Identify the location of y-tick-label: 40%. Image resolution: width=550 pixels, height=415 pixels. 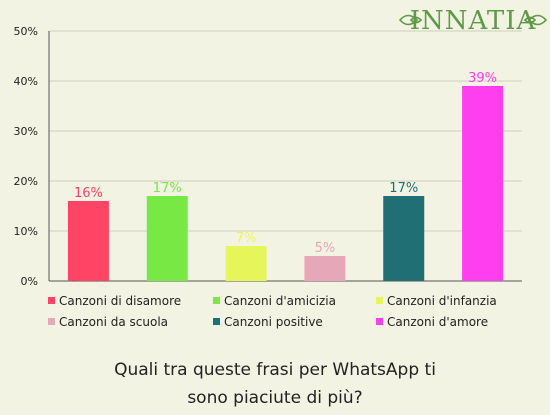
(26, 81).